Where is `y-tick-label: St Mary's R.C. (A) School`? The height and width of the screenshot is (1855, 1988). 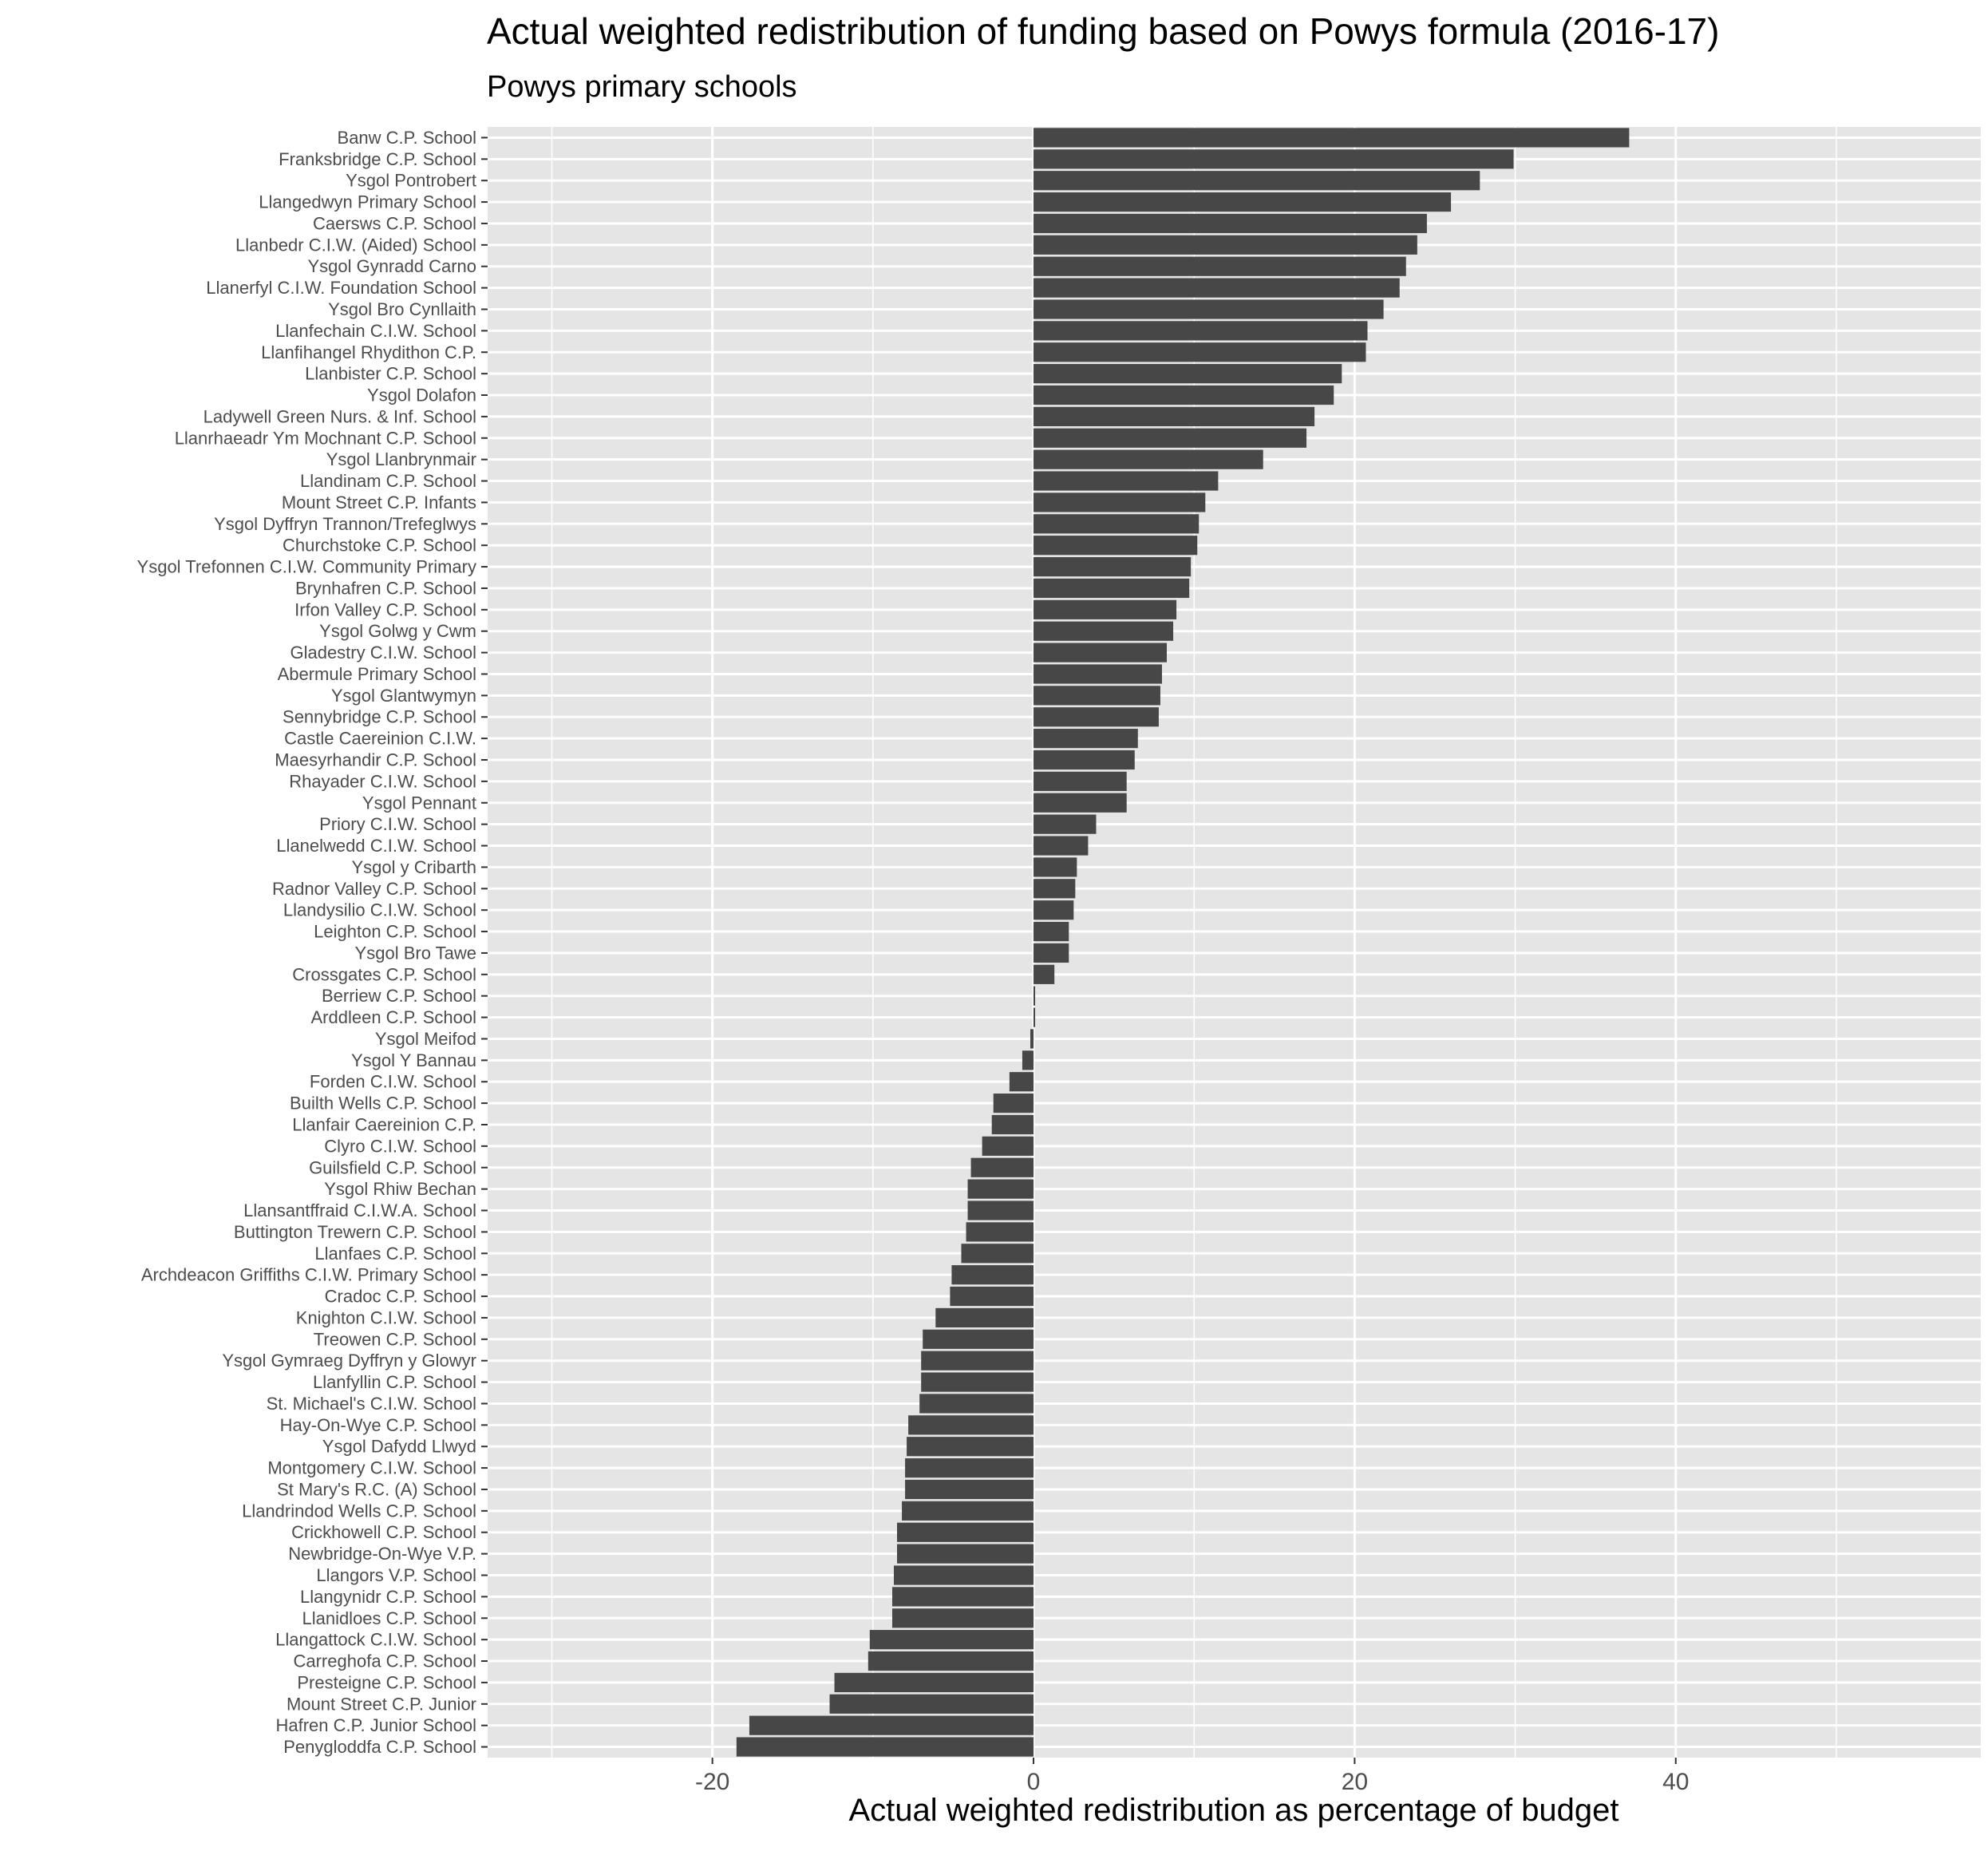 y-tick-label: St Mary's R.C. (A) School is located at coordinates (376, 1489).